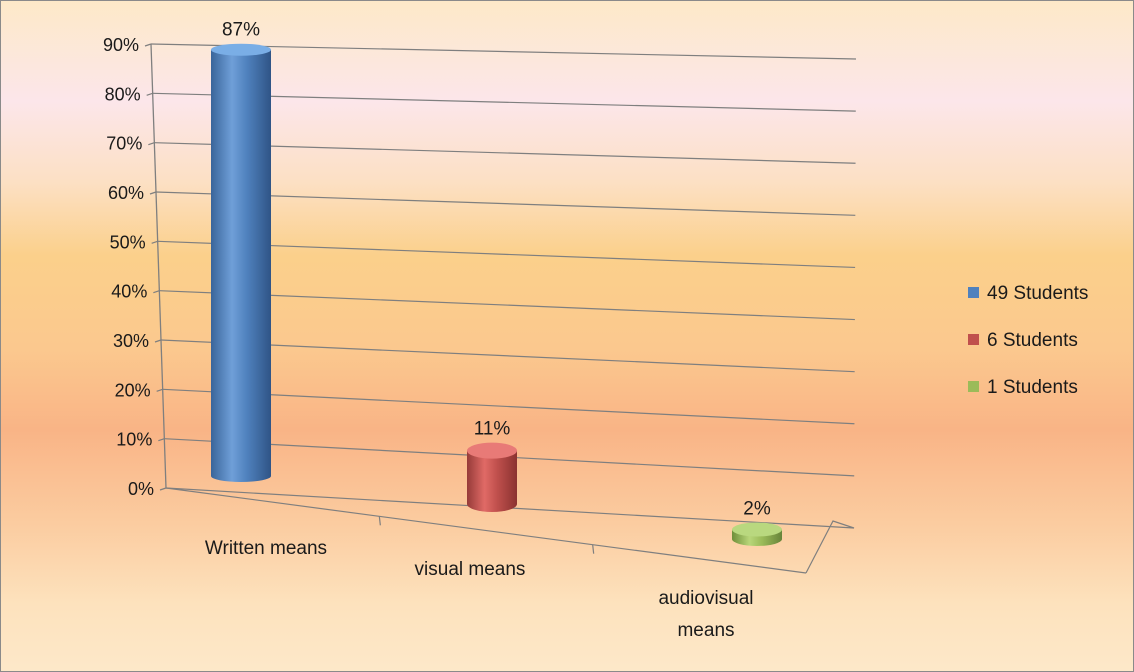 Image resolution: width=1134 pixels, height=672 pixels. I want to click on y-tick-label: 10%, so click(134, 440).